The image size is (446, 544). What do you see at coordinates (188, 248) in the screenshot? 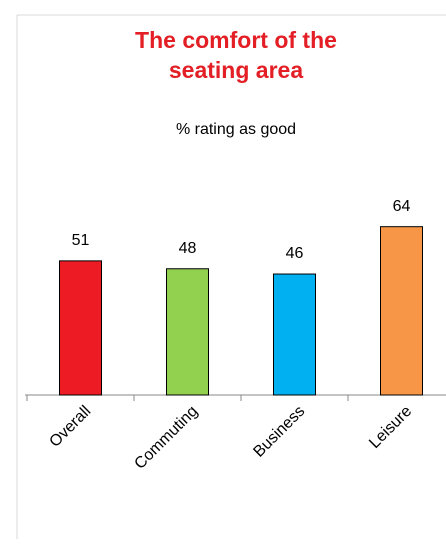
I see `data-label: 48` at bounding box center [188, 248].